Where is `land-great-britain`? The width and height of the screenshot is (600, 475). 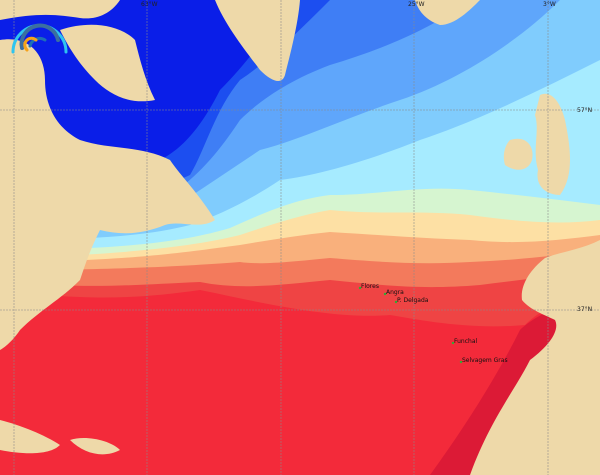
land-great-britain is located at coordinates (552, 144).